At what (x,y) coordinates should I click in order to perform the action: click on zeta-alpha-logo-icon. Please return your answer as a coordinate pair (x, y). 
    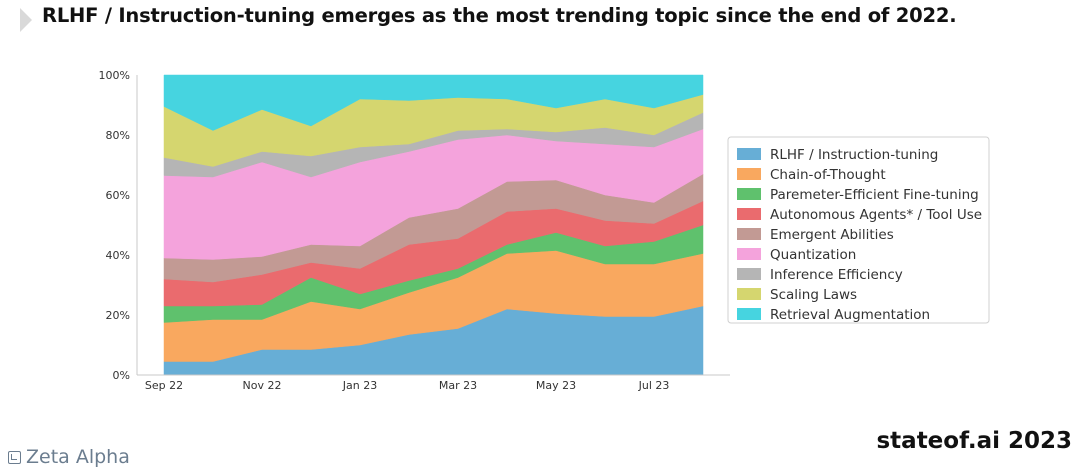
    Looking at the image, I should click on (14, 457).